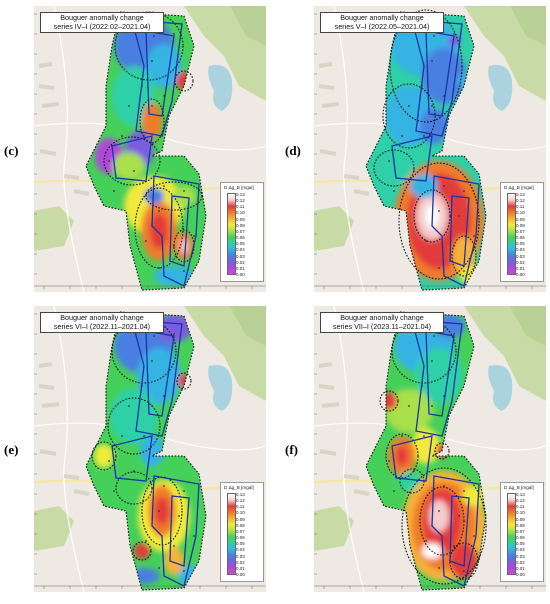 The height and width of the screenshot is (604, 550). Describe the element at coordinates (334, 228) in the screenshot. I see `forest-area-sw` at that location.